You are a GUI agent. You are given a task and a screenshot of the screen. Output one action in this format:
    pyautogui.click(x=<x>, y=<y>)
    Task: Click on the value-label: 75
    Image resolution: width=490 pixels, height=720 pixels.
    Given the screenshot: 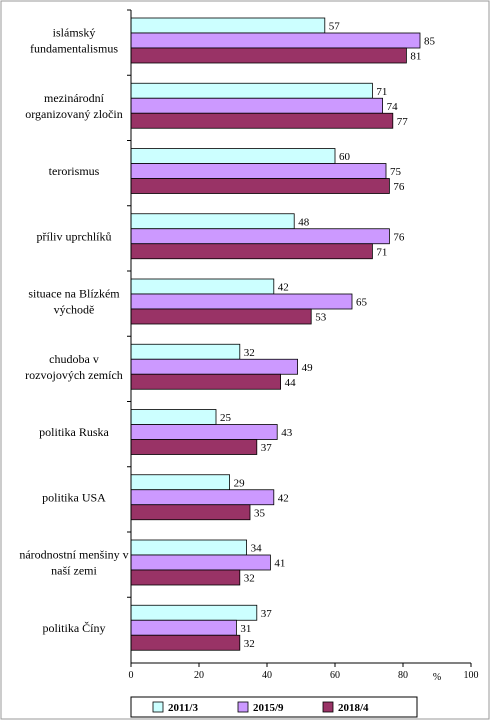 What is the action you would take?
    pyautogui.click(x=396, y=172)
    